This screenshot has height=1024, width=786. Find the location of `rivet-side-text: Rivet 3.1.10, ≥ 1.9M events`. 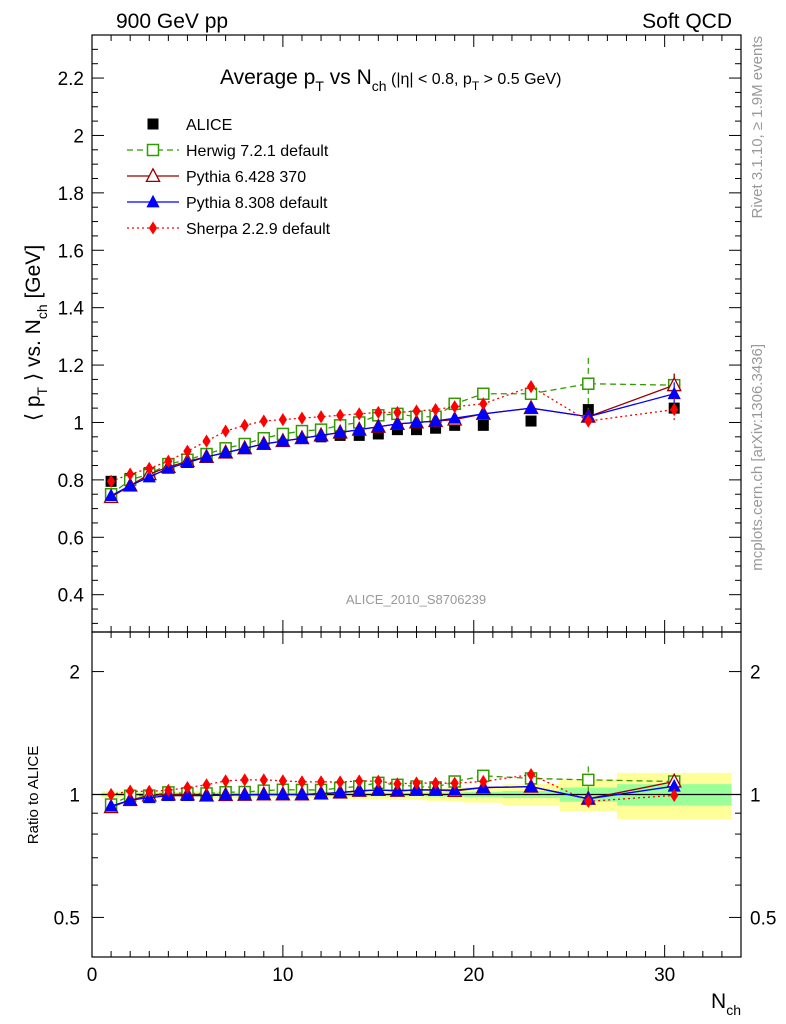

rivet-side-text: Rivet 3.1.10, ≥ 1.9M events is located at coordinates (757, 127).